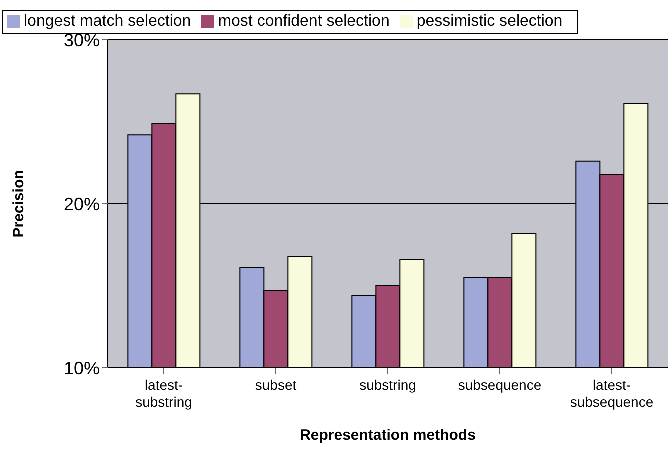  I want to click on y-axis-title: Precision, so click(19, 204).